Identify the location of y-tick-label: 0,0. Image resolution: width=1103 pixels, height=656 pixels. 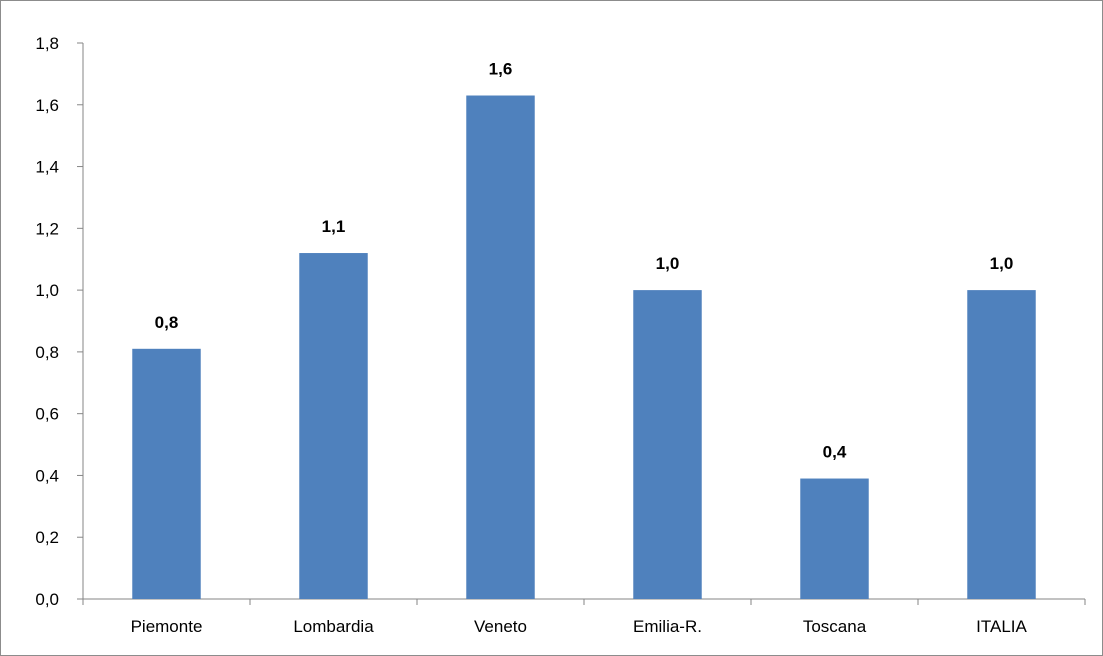
(47, 599).